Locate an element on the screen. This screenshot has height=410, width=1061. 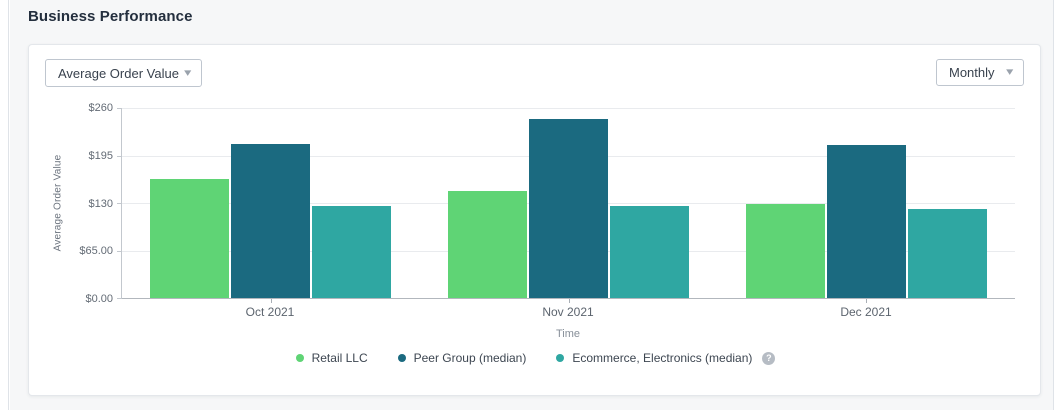
page-title: Business Performance is located at coordinates (110, 16).